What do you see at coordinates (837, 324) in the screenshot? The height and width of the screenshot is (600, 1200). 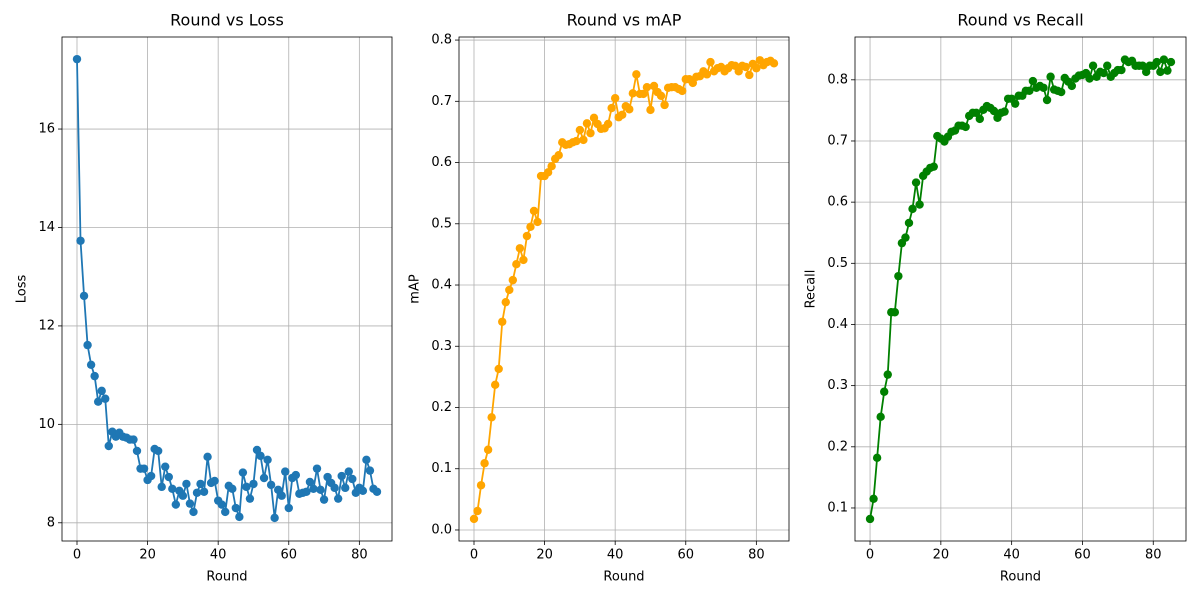 I see `y-tick-label: 0.4` at bounding box center [837, 324].